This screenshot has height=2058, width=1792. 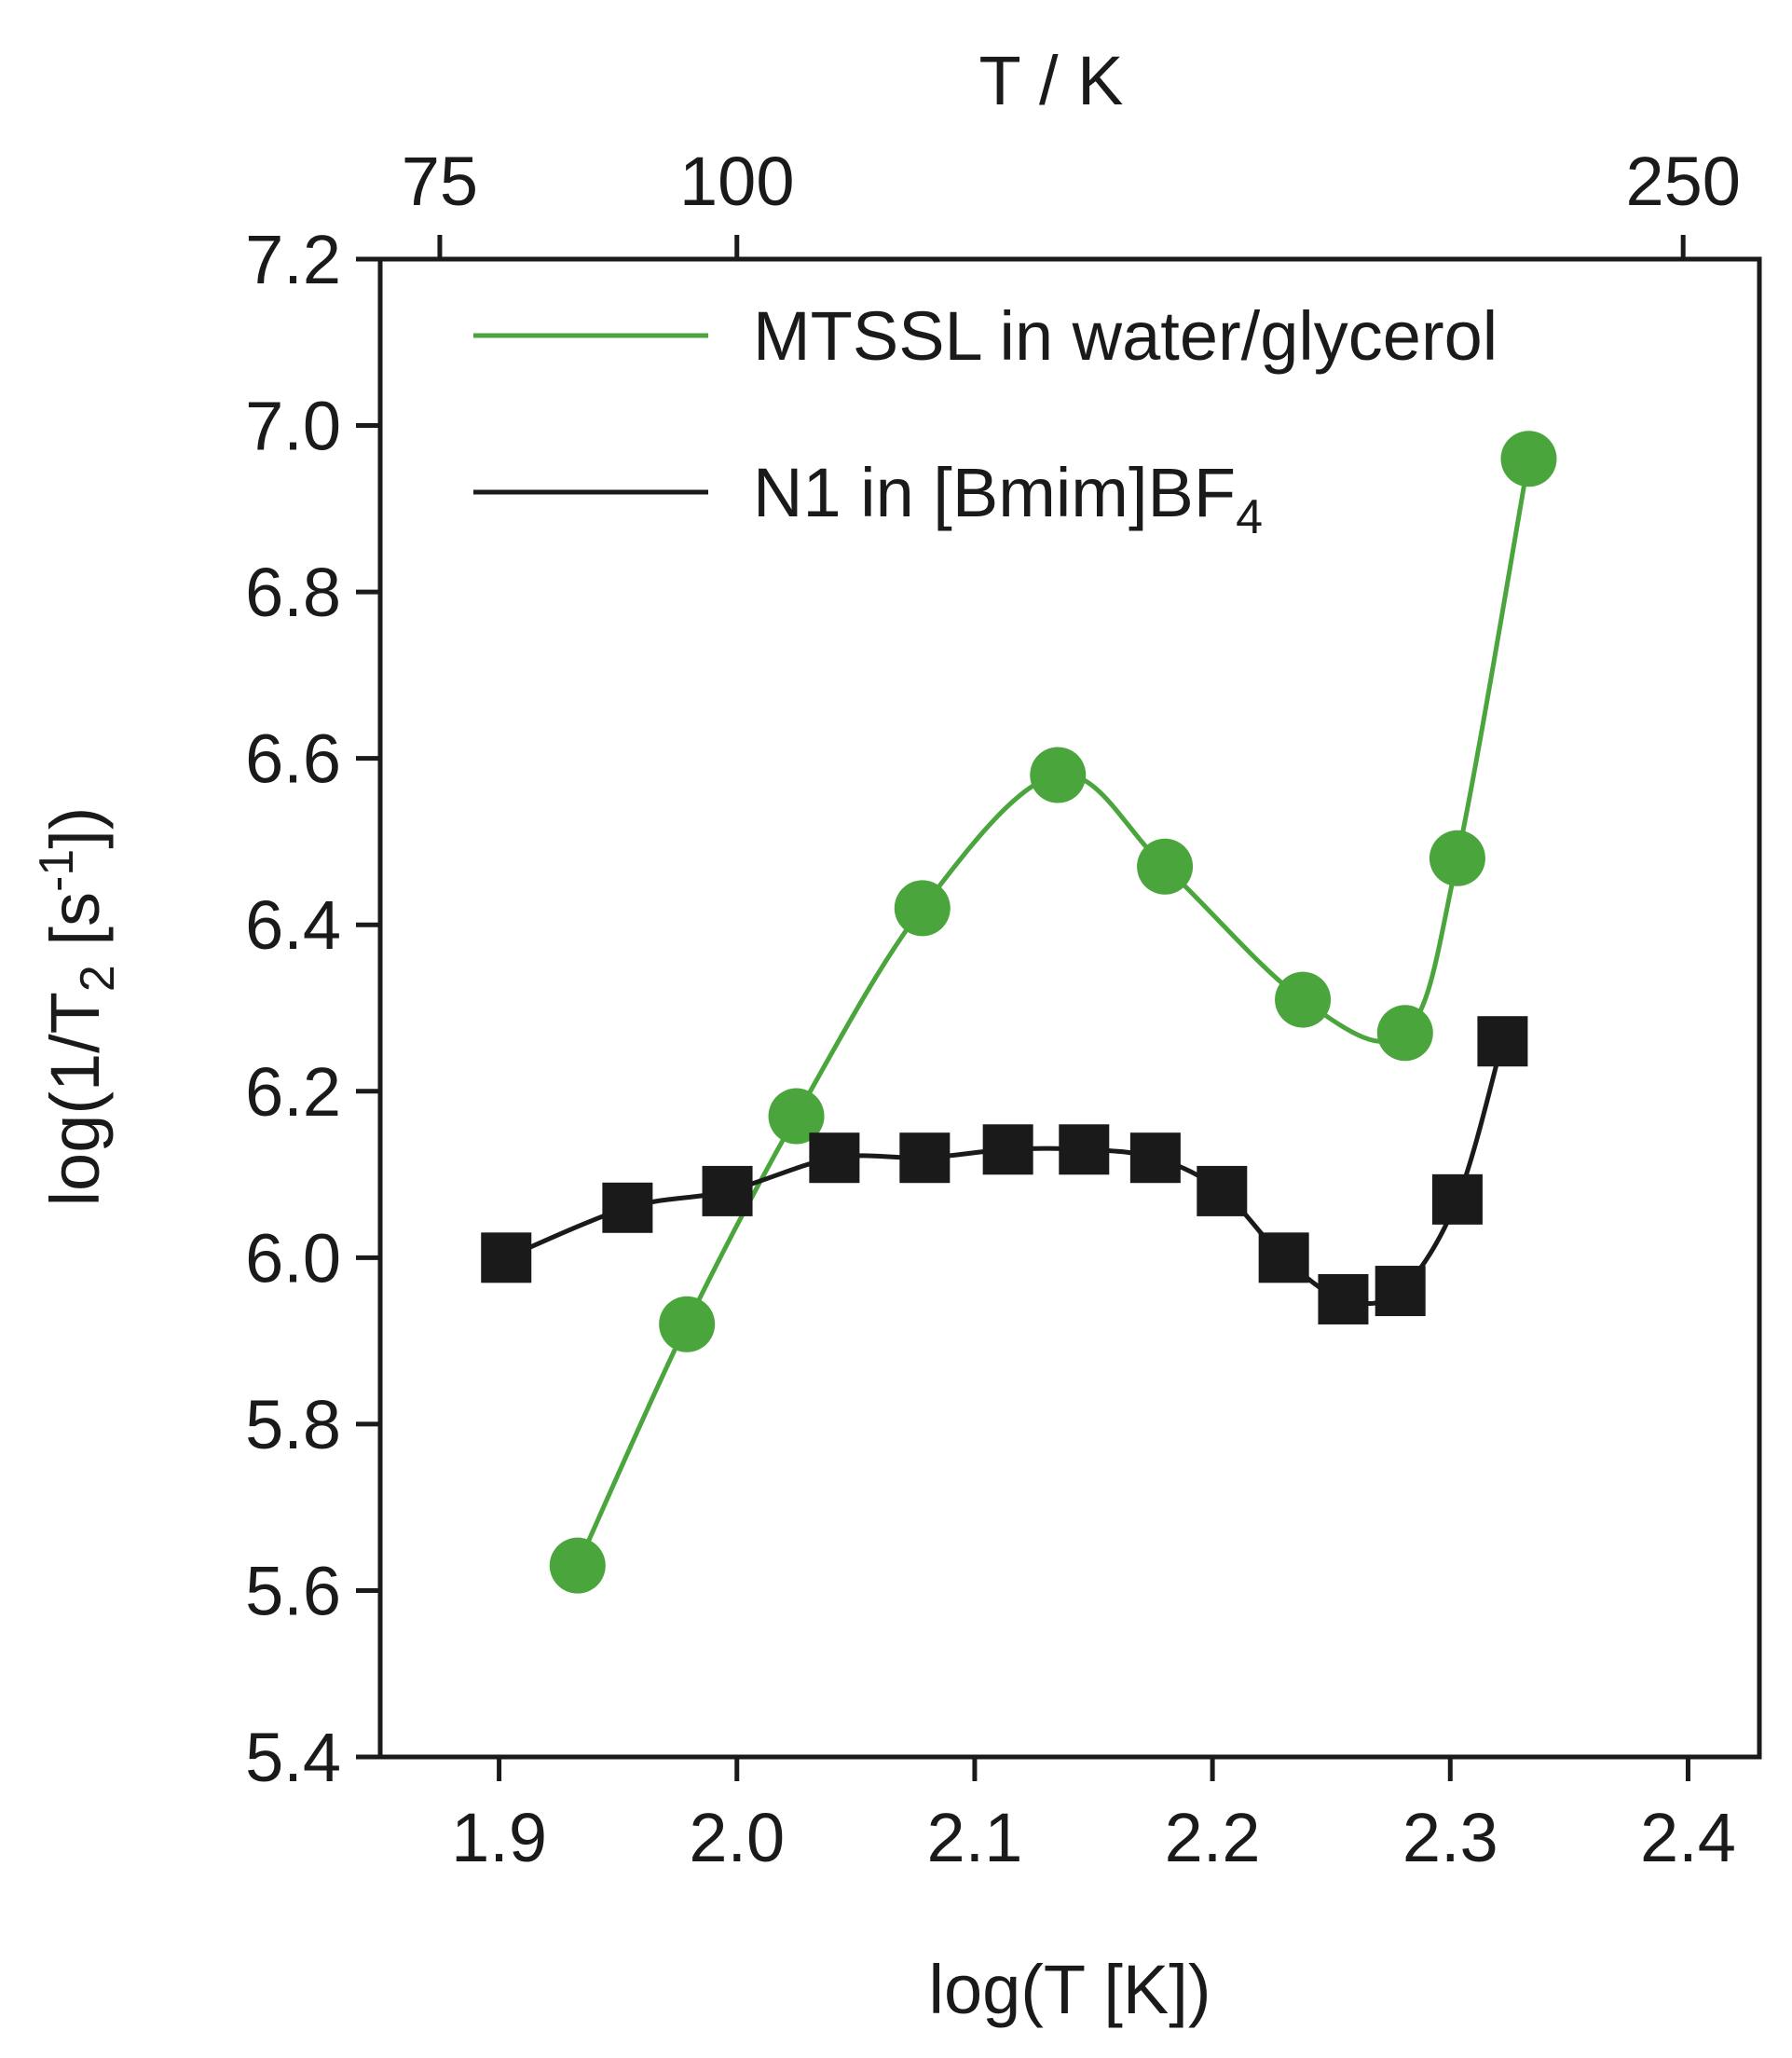 I want to click on y-tick-label: 5.6, so click(x=293, y=1590).